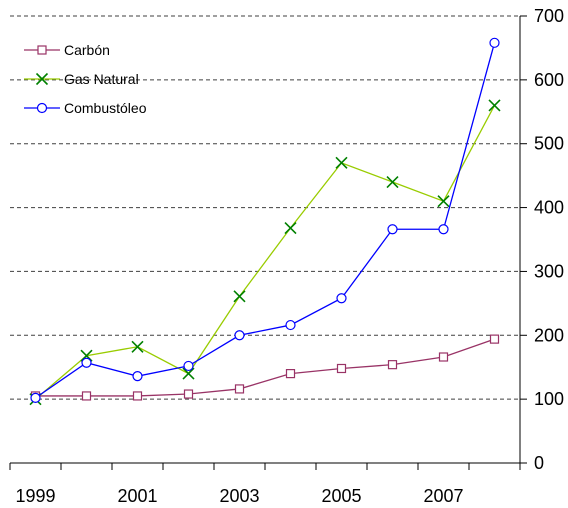 The height and width of the screenshot is (508, 568). What do you see at coordinates (341, 496) in the screenshot?
I see `x-tick-label: 2005` at bounding box center [341, 496].